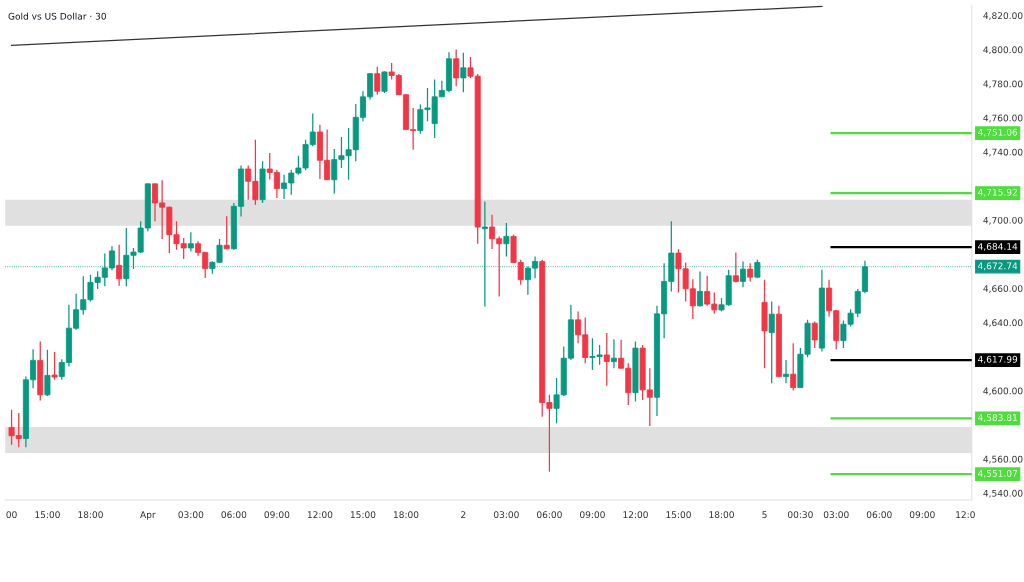 Image resolution: width=1024 pixels, height=582 pixels. What do you see at coordinates (998, 266) in the screenshot?
I see `ref-line-label: 4,672.74` at bounding box center [998, 266].